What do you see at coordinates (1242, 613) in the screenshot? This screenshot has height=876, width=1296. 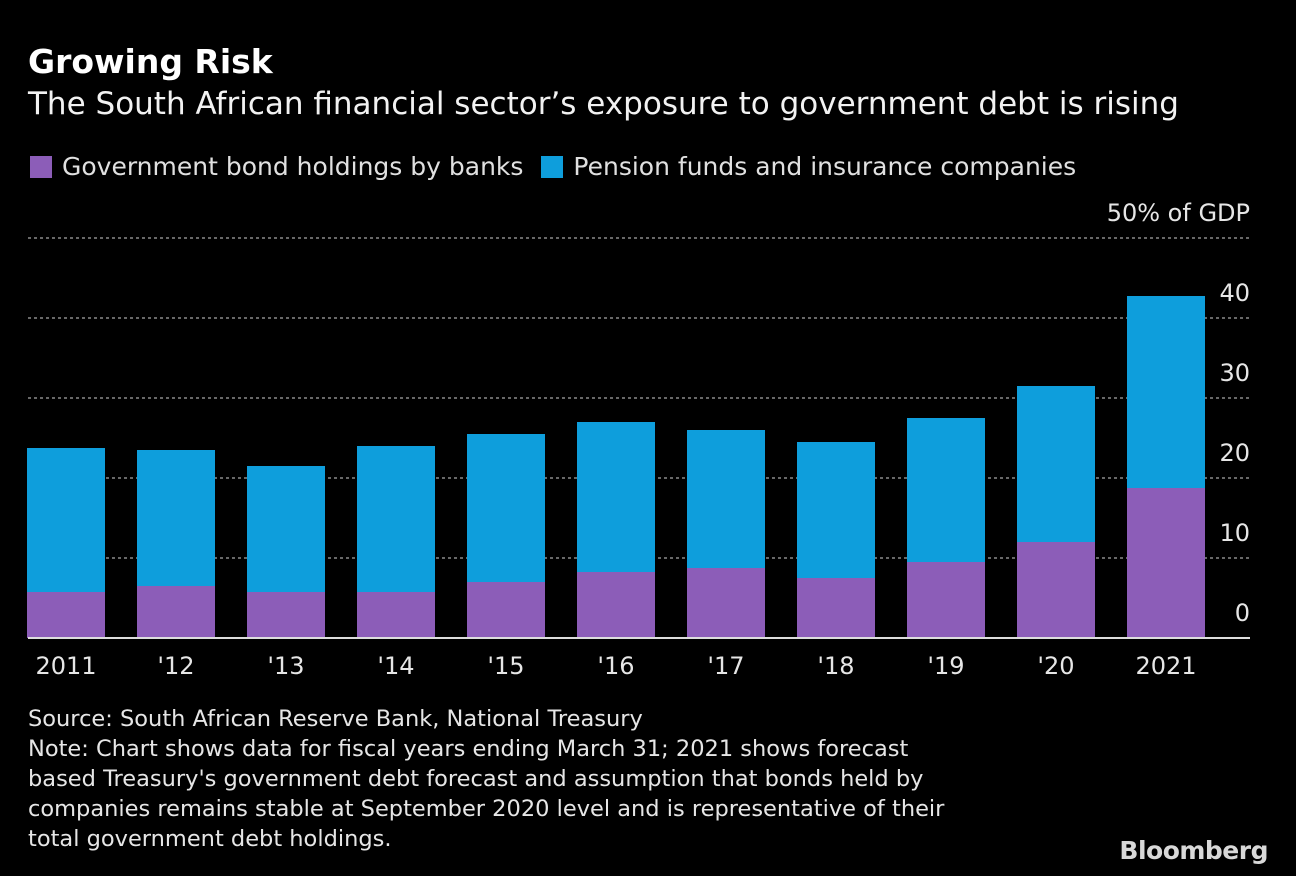 I see `y-tick-label: 0` at bounding box center [1242, 613].